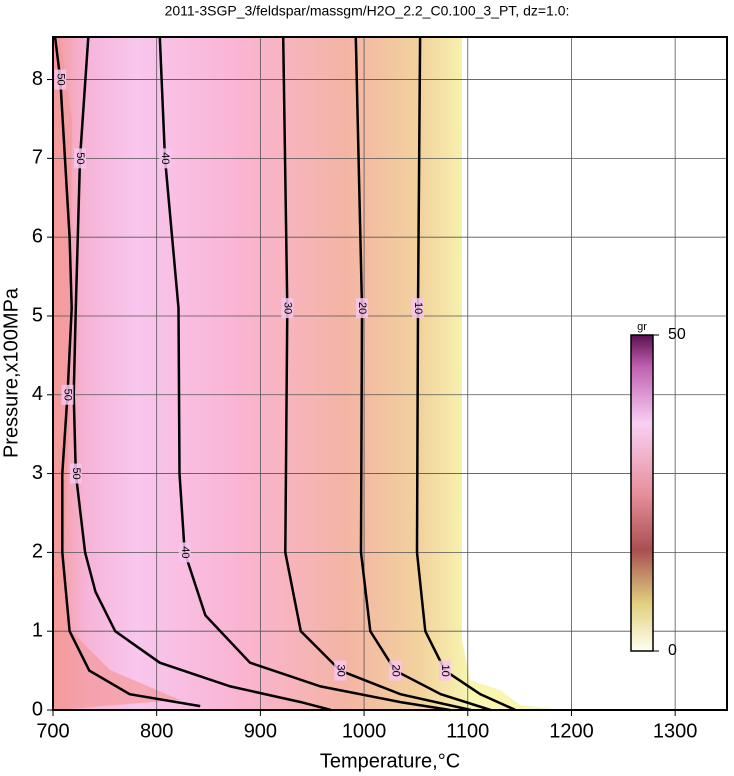 Image resolution: width=734 pixels, height=776 pixels. I want to click on colorbar-tick-label: 0, so click(672, 650).